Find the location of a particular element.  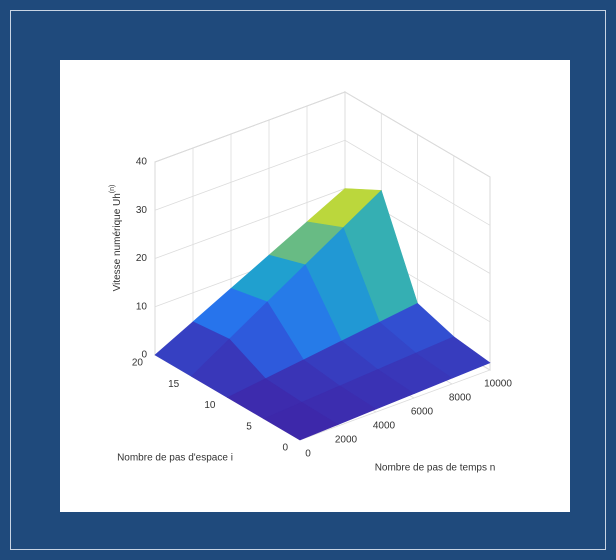

x-tick-label: 4000 is located at coordinates (384, 426).